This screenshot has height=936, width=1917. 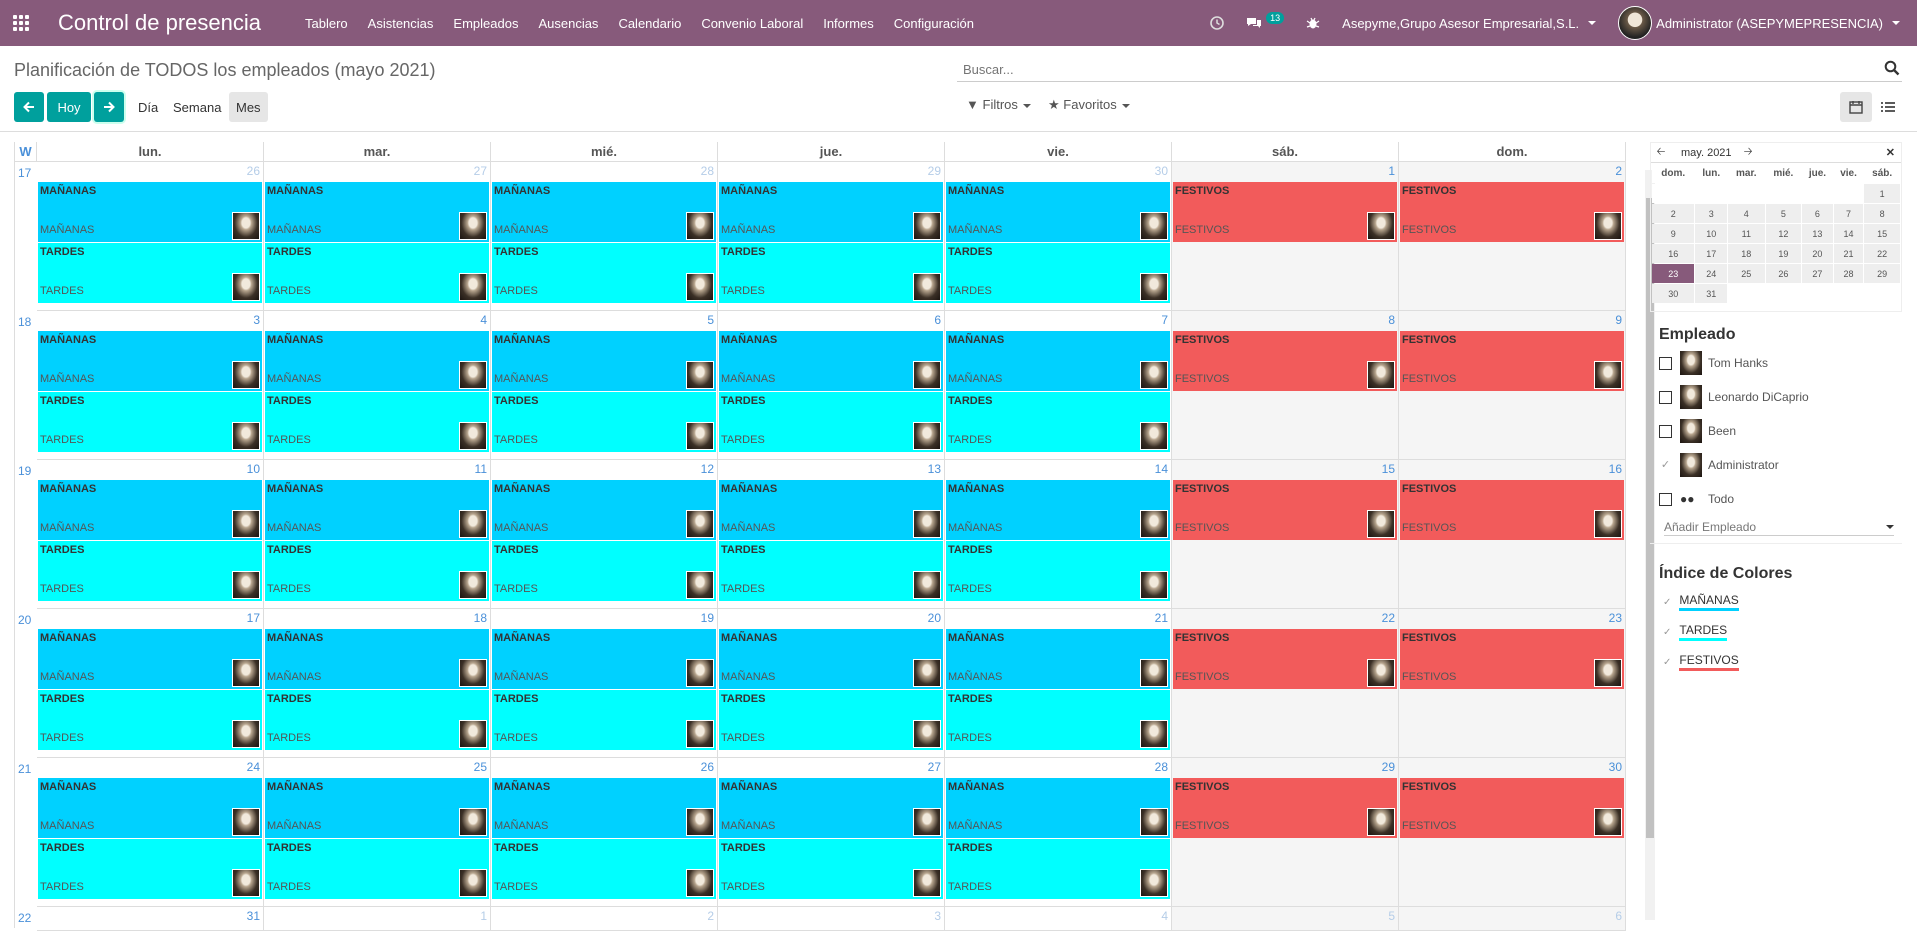 What do you see at coordinates (1711, 213) in the screenshot?
I see `mini-day: 3` at bounding box center [1711, 213].